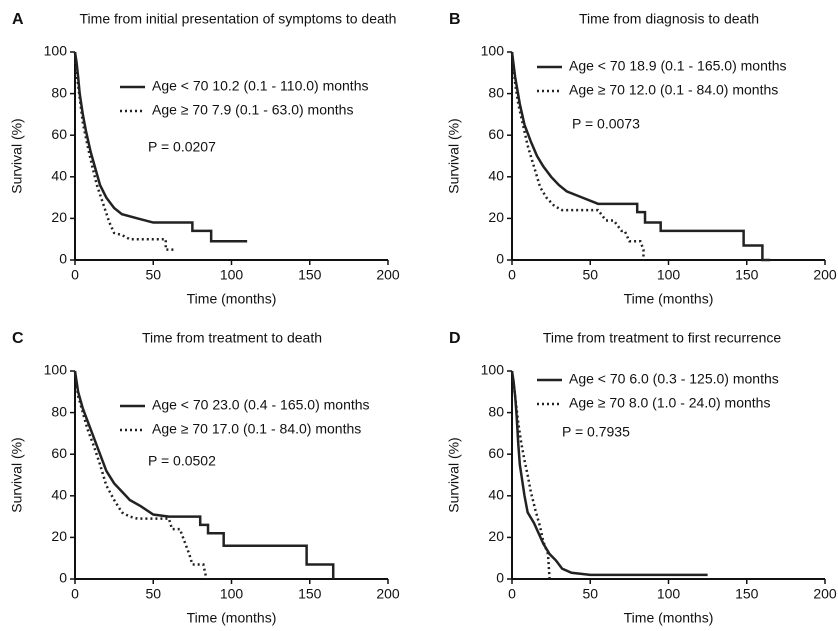 The height and width of the screenshot is (631, 838). I want to click on legend-label: Age < 70 23.0 (0.4 - 165.0) months, so click(261, 405).